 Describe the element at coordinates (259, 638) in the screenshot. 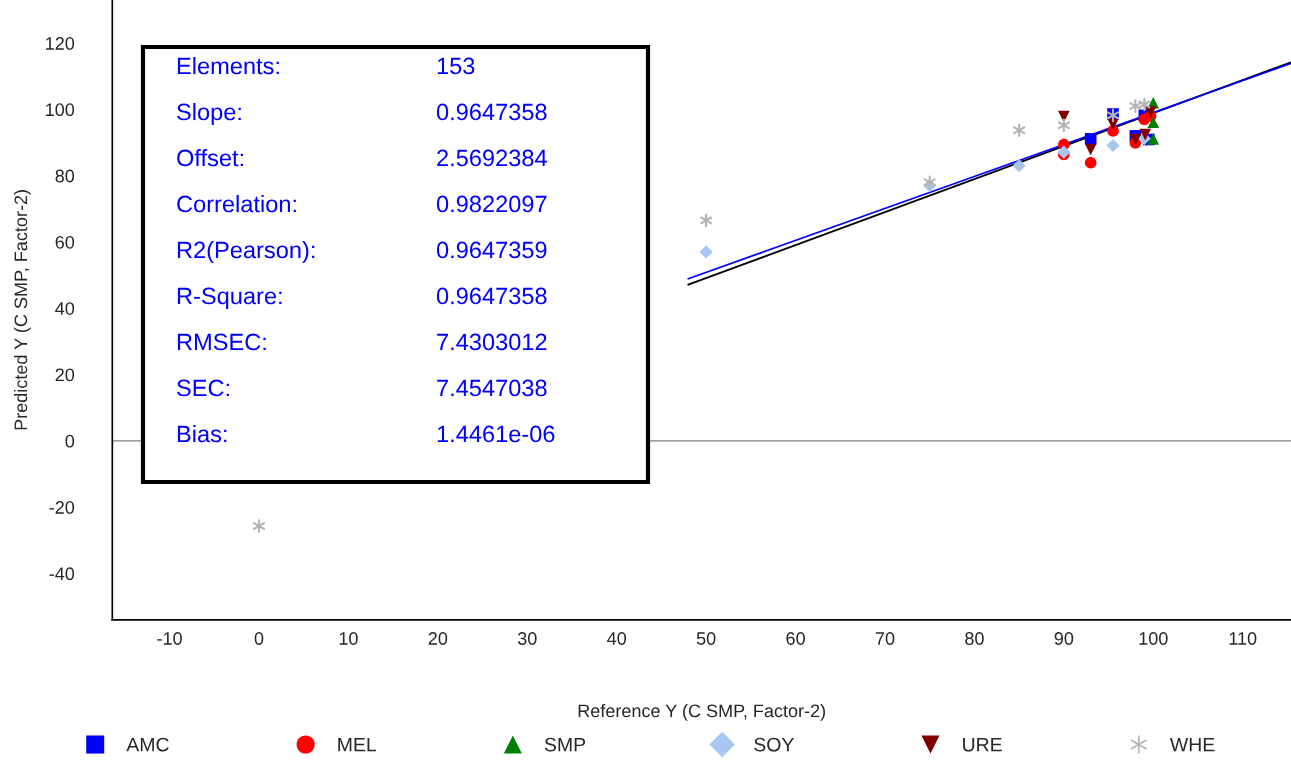

I see `x-tick-label: 0` at that location.